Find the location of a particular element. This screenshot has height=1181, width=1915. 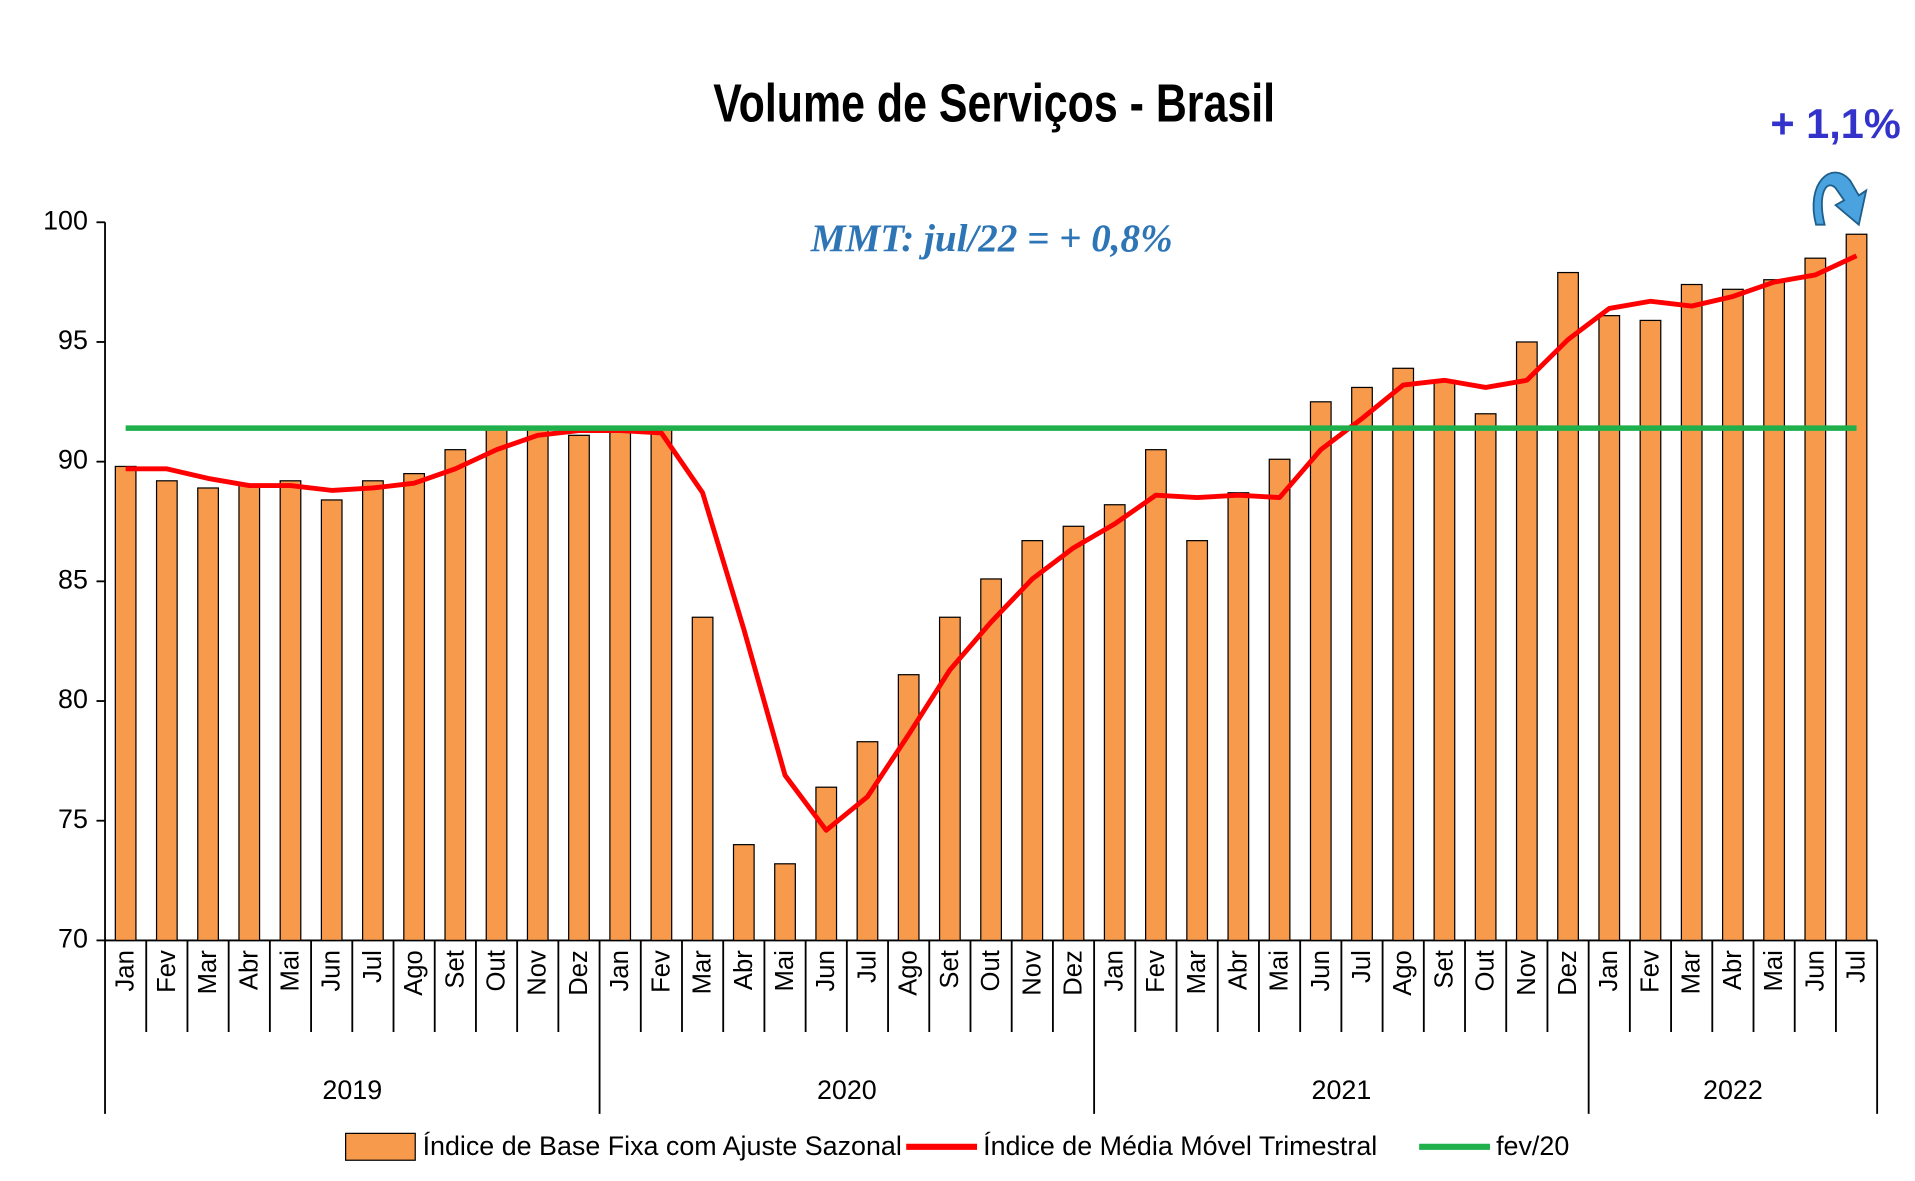

year-label: 2021 is located at coordinates (1342, 1090).